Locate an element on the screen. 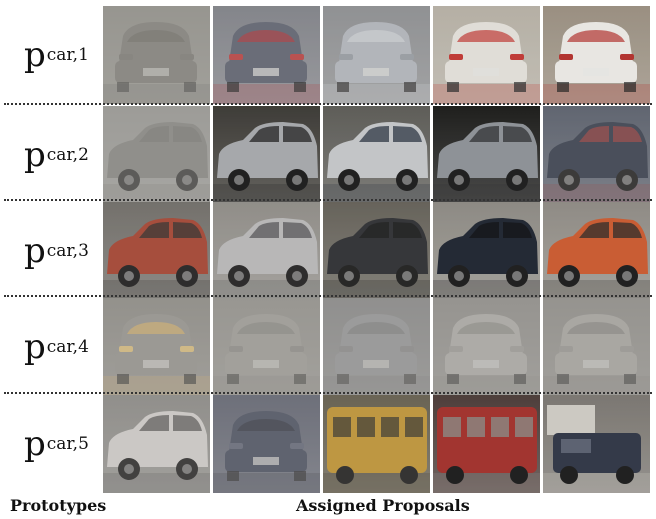 The width and height of the screenshot is (656, 519). prototype-label: p car,1 is located at coordinates (63, 55).